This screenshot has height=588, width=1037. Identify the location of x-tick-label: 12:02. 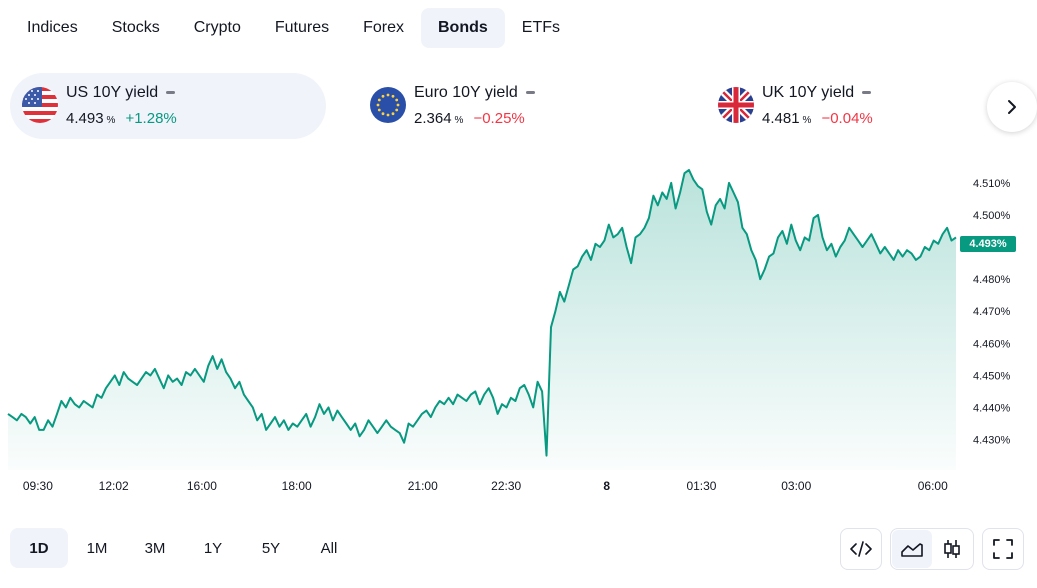
(114, 486).